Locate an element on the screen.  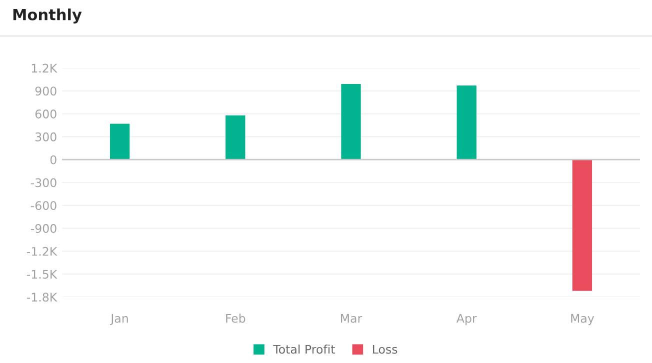
x-tick-label: Jan is located at coordinates (119, 319).